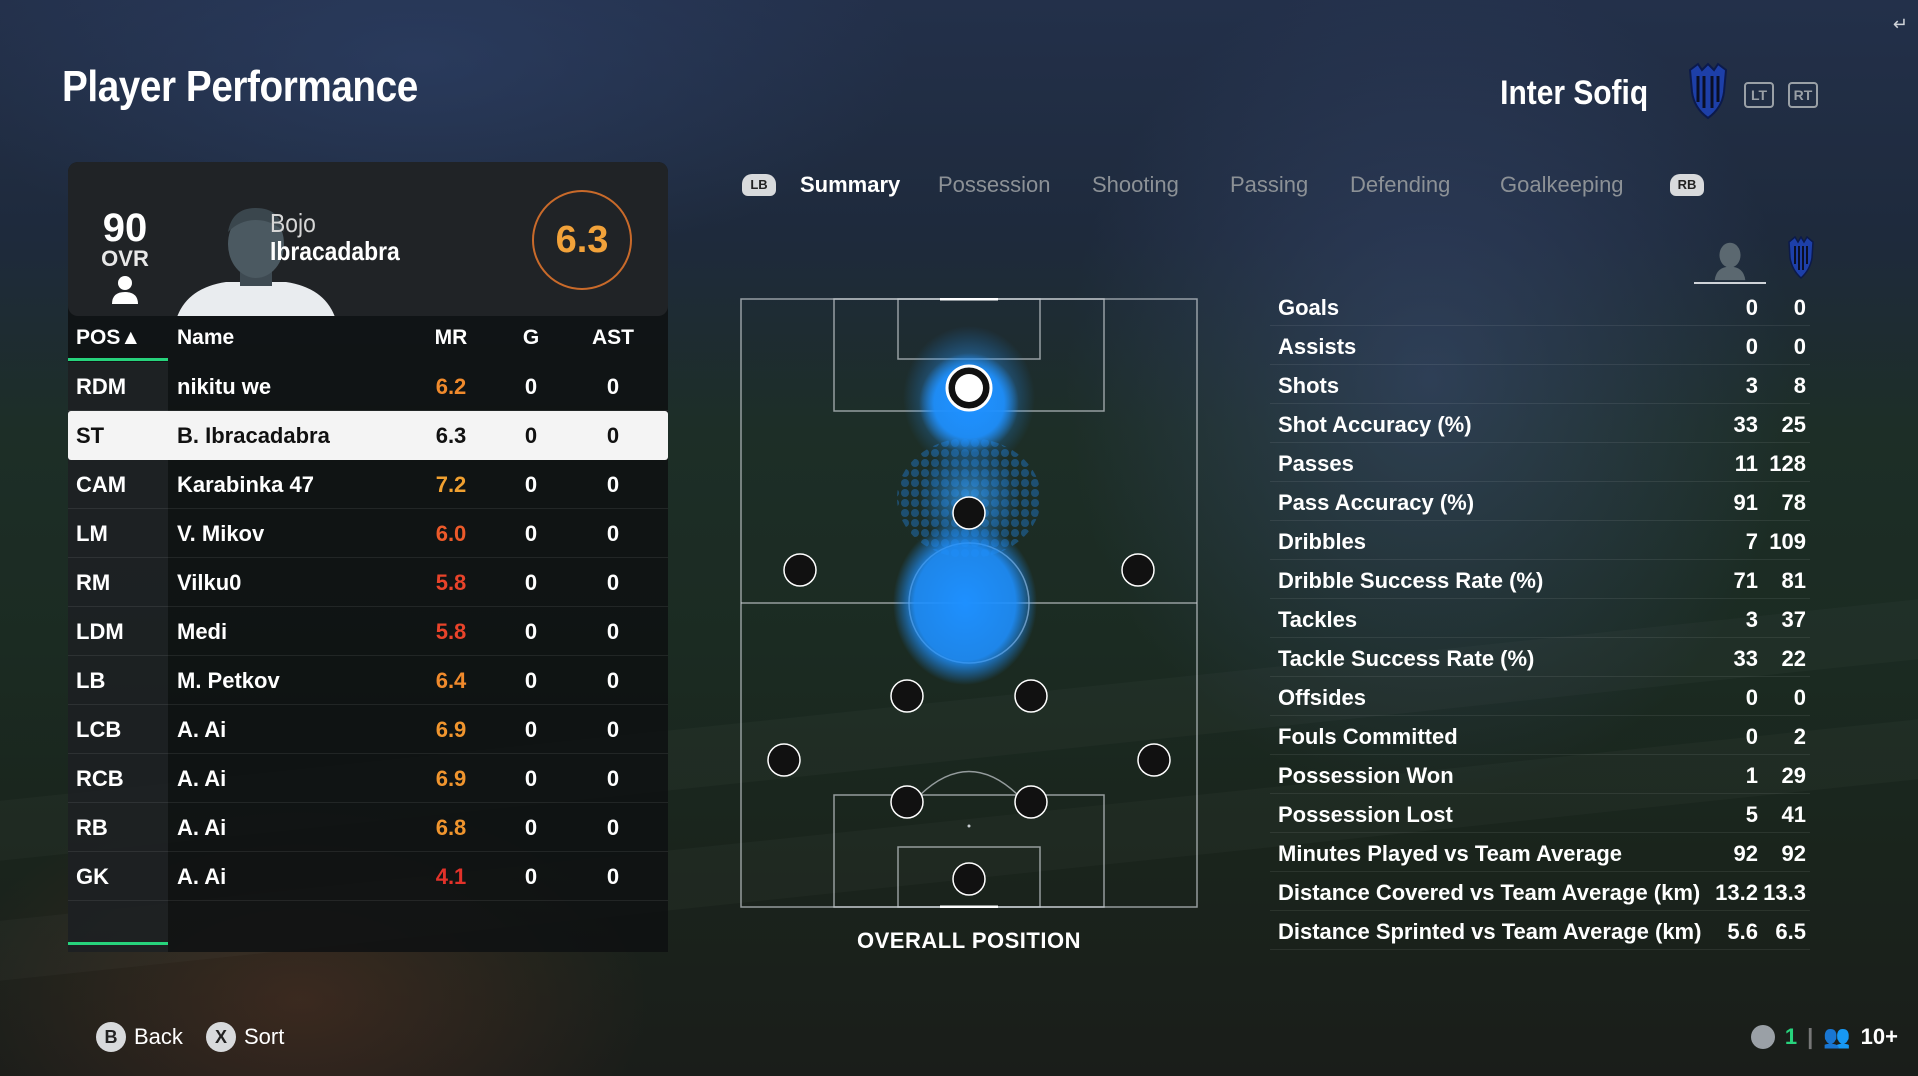 Image resolution: width=1918 pixels, height=1076 pixels. What do you see at coordinates (1762, 1037) in the screenshot?
I see `signal-icon` at bounding box center [1762, 1037].